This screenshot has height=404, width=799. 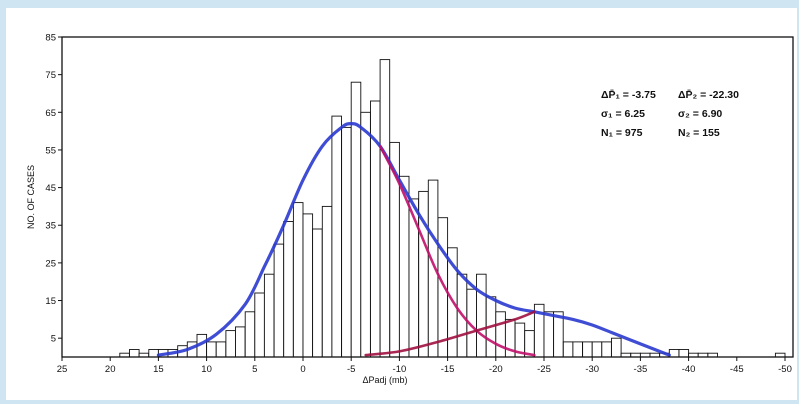 What do you see at coordinates (448, 369) in the screenshot?
I see `x-tick-label: -15` at bounding box center [448, 369].